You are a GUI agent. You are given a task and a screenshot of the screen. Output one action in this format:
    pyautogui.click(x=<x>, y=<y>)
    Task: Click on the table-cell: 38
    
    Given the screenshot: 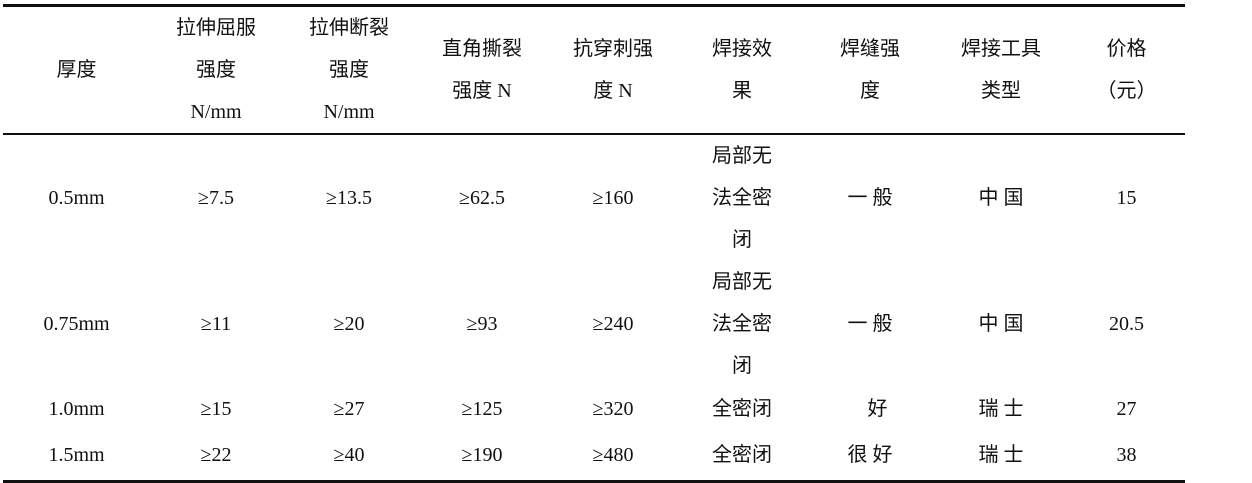 What is the action you would take?
    pyautogui.click(x=1126, y=455)
    